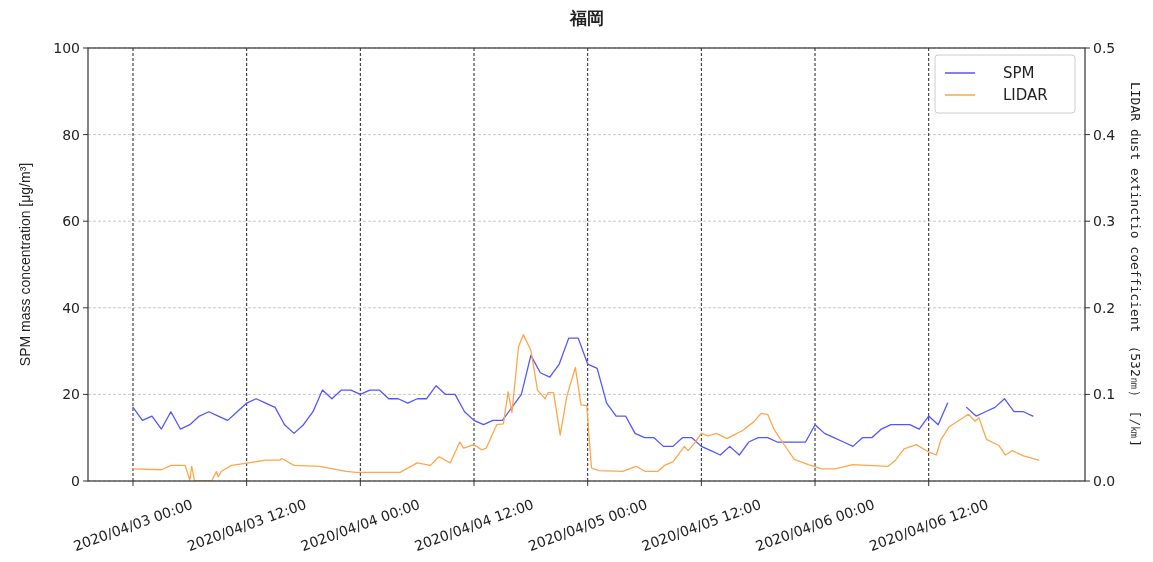 Image resolution: width=1153 pixels, height=562 pixels. I want to click on legend-label: LIDAR, so click(1025, 95).